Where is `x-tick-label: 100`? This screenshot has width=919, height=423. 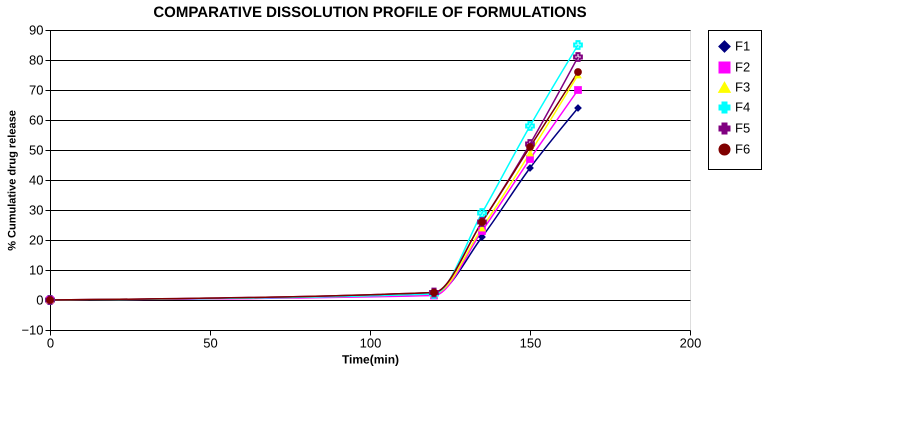 x-tick-label: 100 is located at coordinates (371, 343).